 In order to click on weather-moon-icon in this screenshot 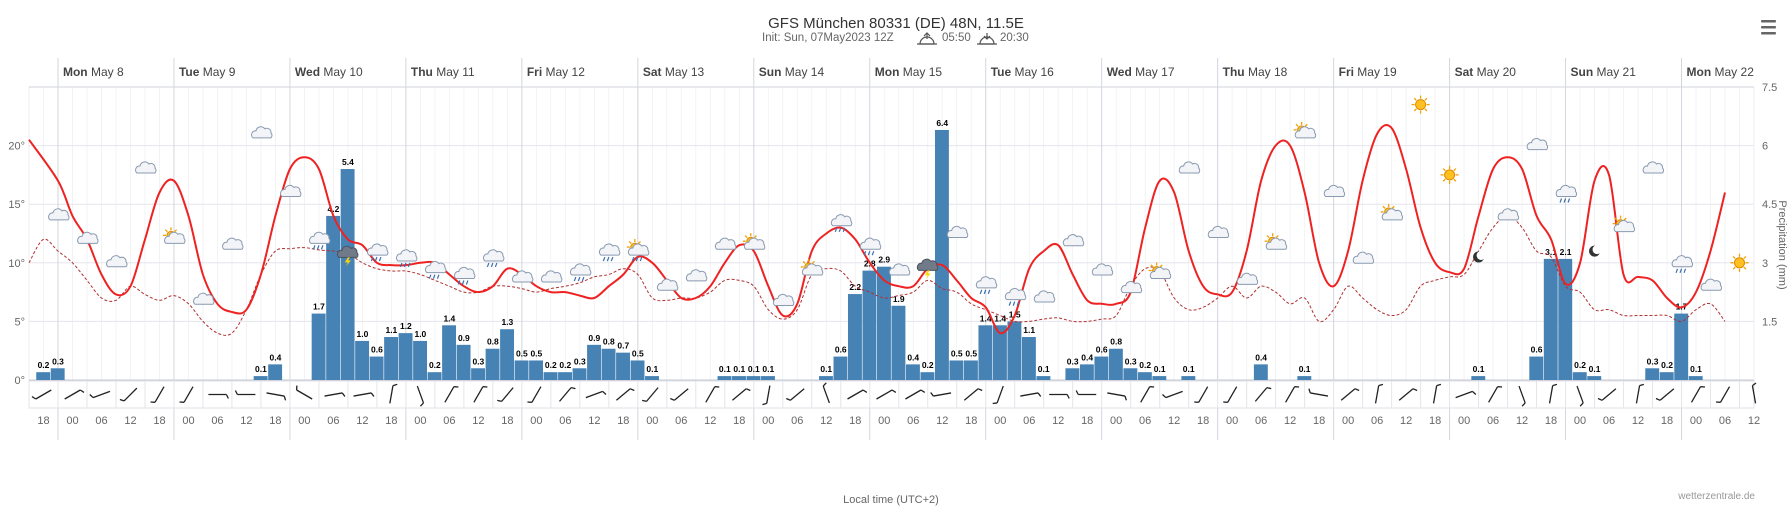, I will do `click(1479, 256)`.